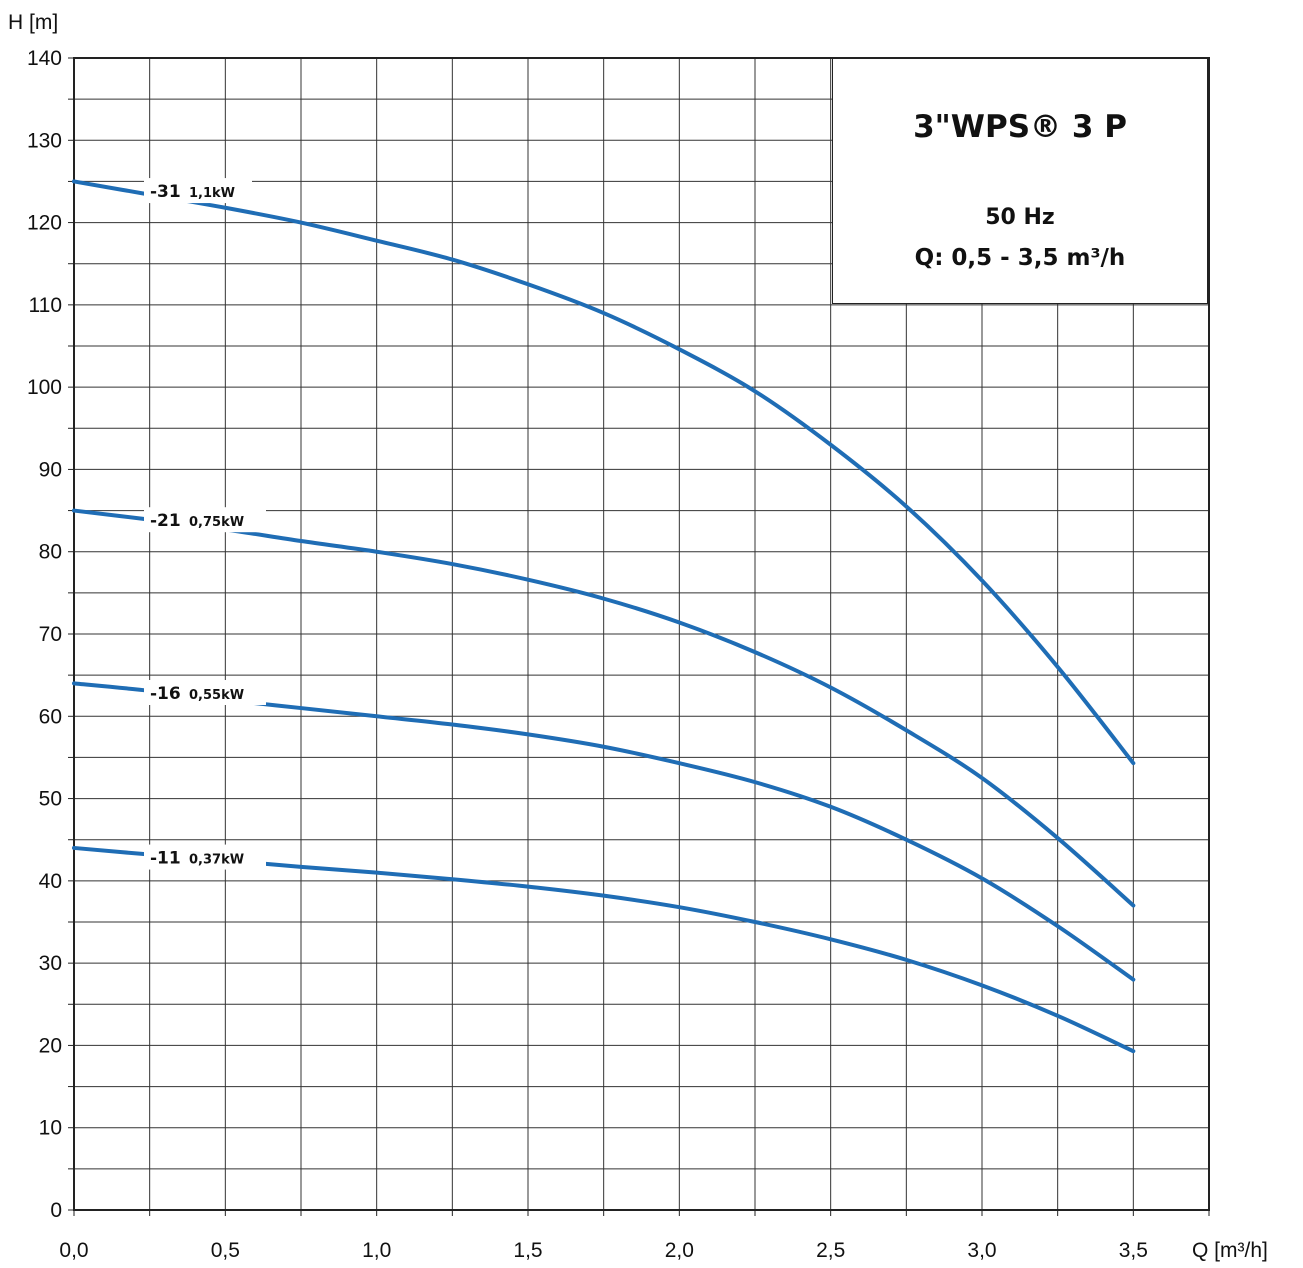 This screenshot has width=1303, height=1268. Describe the element at coordinates (1133, 1250) in the screenshot. I see `x-tick-label: 3,5` at that location.